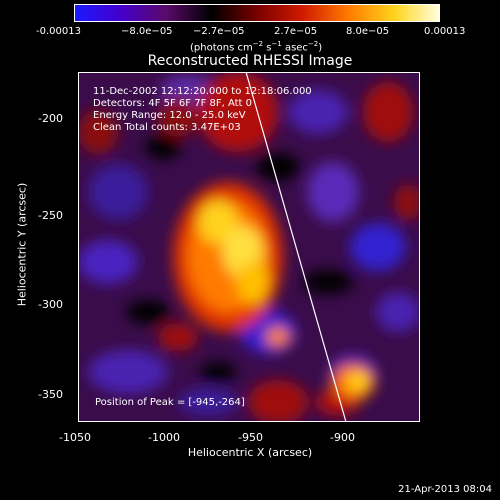 The image size is (500, 500). What do you see at coordinates (320, 48) in the screenshot?
I see `units-part: )` at bounding box center [320, 48].